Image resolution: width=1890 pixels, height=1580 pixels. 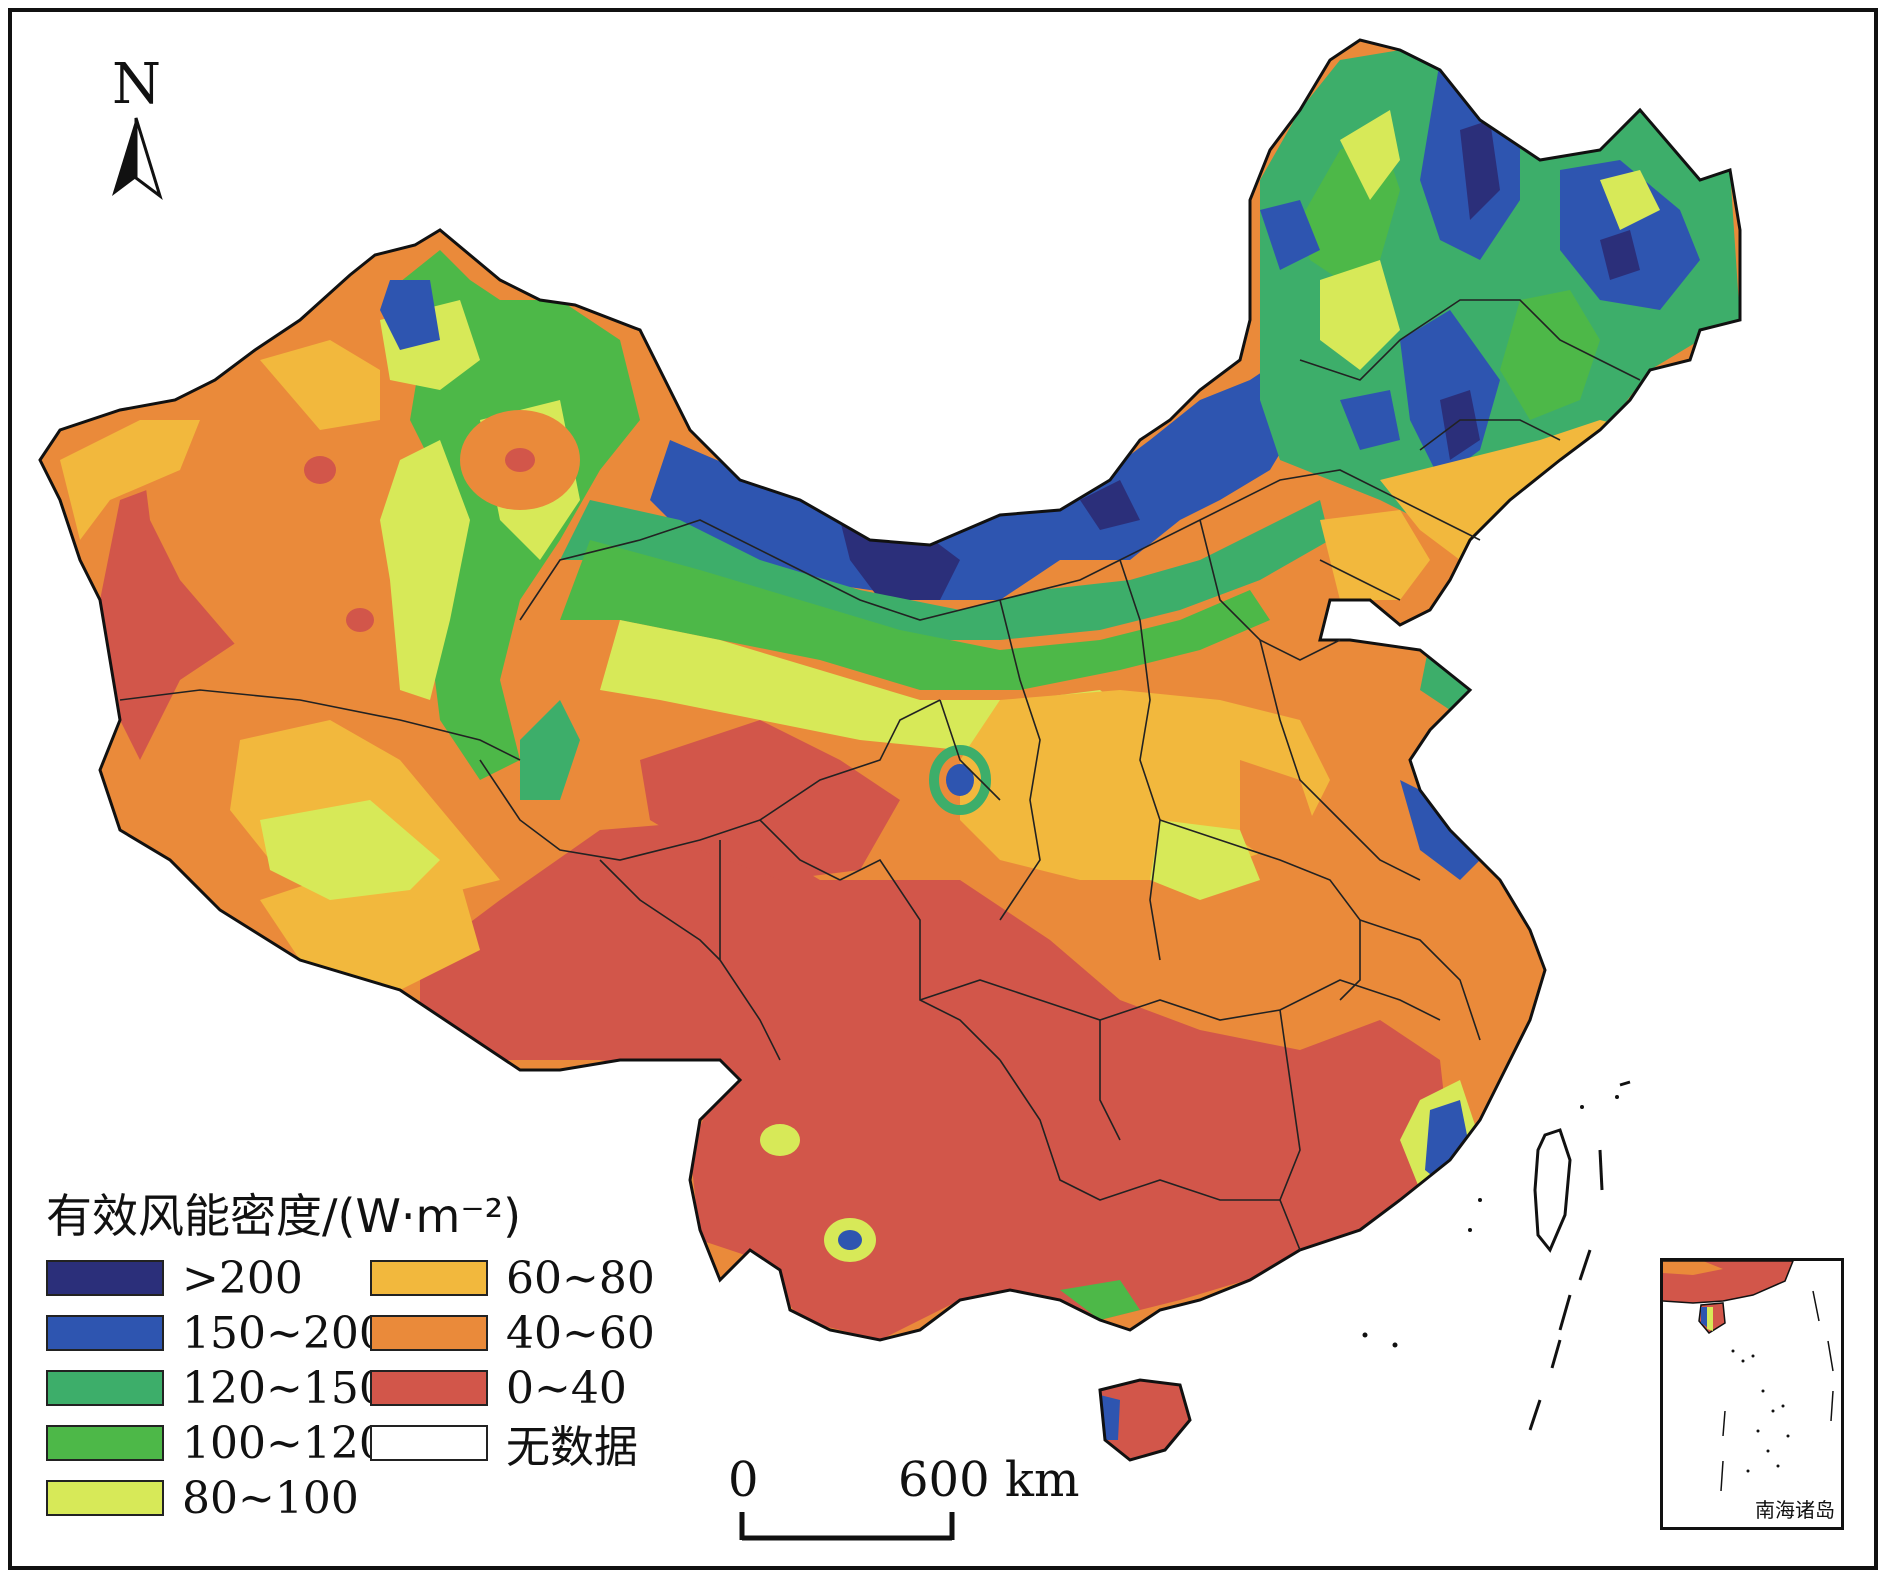 I want to click on legend-item-no-data: 无数据, so click(x=504, y=1447).